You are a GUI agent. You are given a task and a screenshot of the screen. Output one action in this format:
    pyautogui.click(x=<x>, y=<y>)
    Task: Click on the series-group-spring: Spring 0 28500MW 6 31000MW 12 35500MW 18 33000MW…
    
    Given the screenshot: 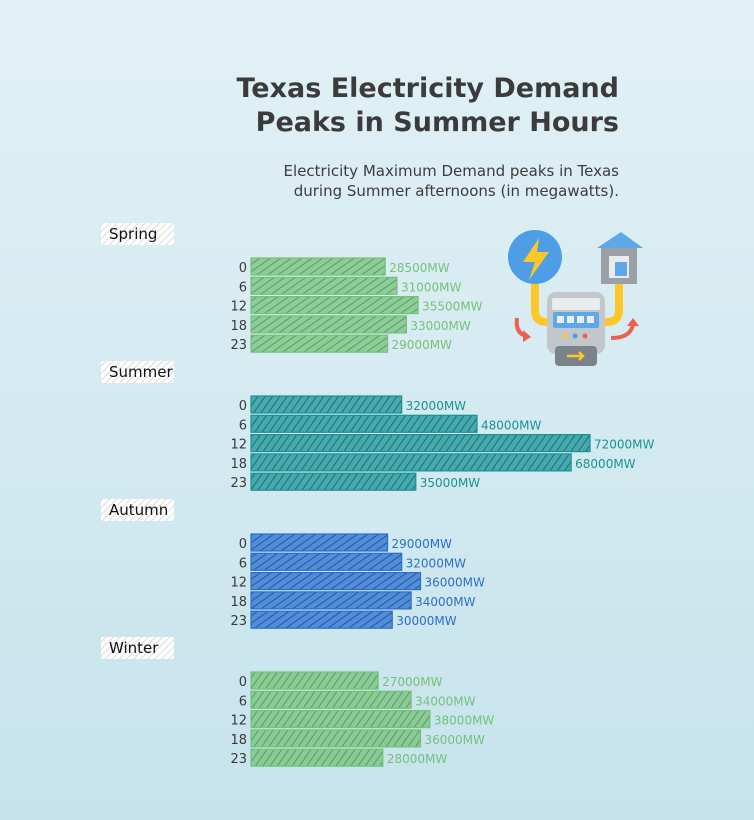 What is the action you would take?
    pyautogui.click(x=292, y=288)
    